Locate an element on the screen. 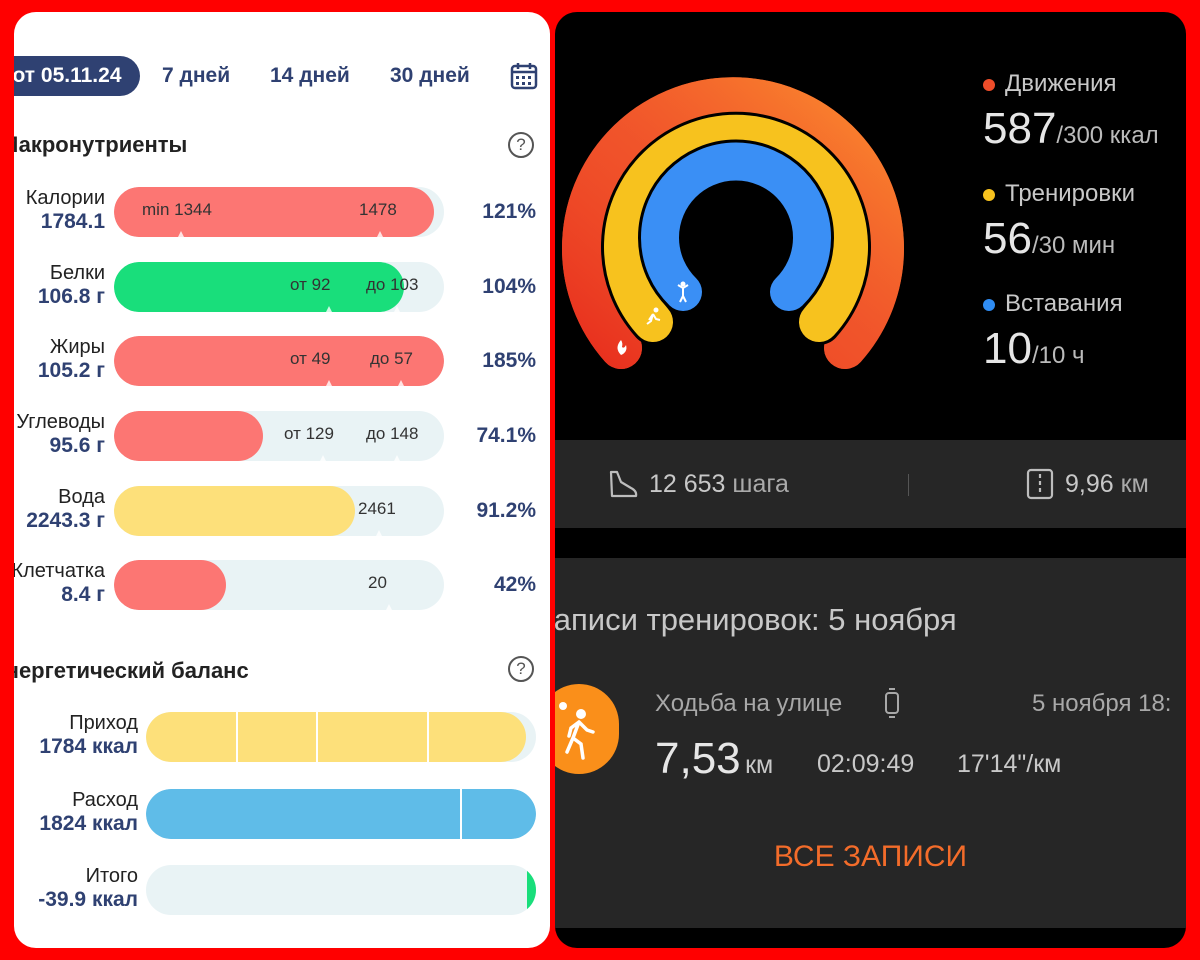  macro-min-mark: от 129 is located at coordinates (309, 433).